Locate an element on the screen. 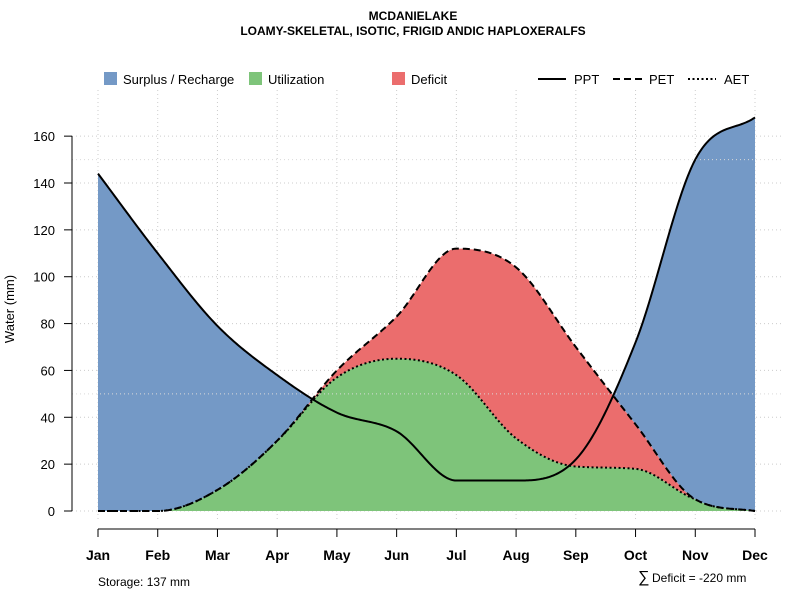 Image resolution: width=800 pixels, height=600 pixels. y-tick-label-60: 60 is located at coordinates (48, 370).